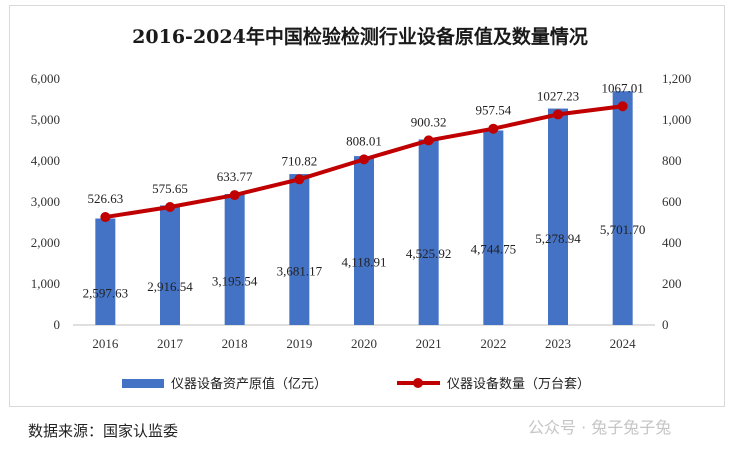 The image size is (736, 452). Describe the element at coordinates (105, 343) in the screenshot. I see `x-tick-label: 2016` at that location.